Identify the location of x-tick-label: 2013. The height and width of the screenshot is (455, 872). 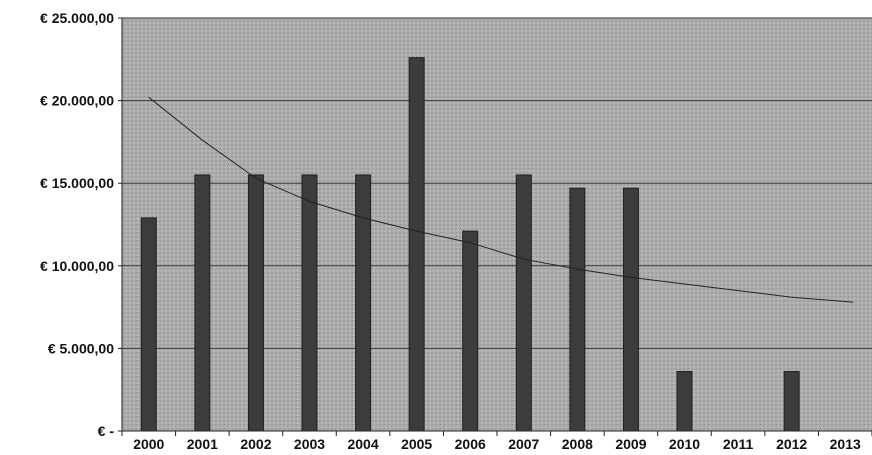
(845, 444).